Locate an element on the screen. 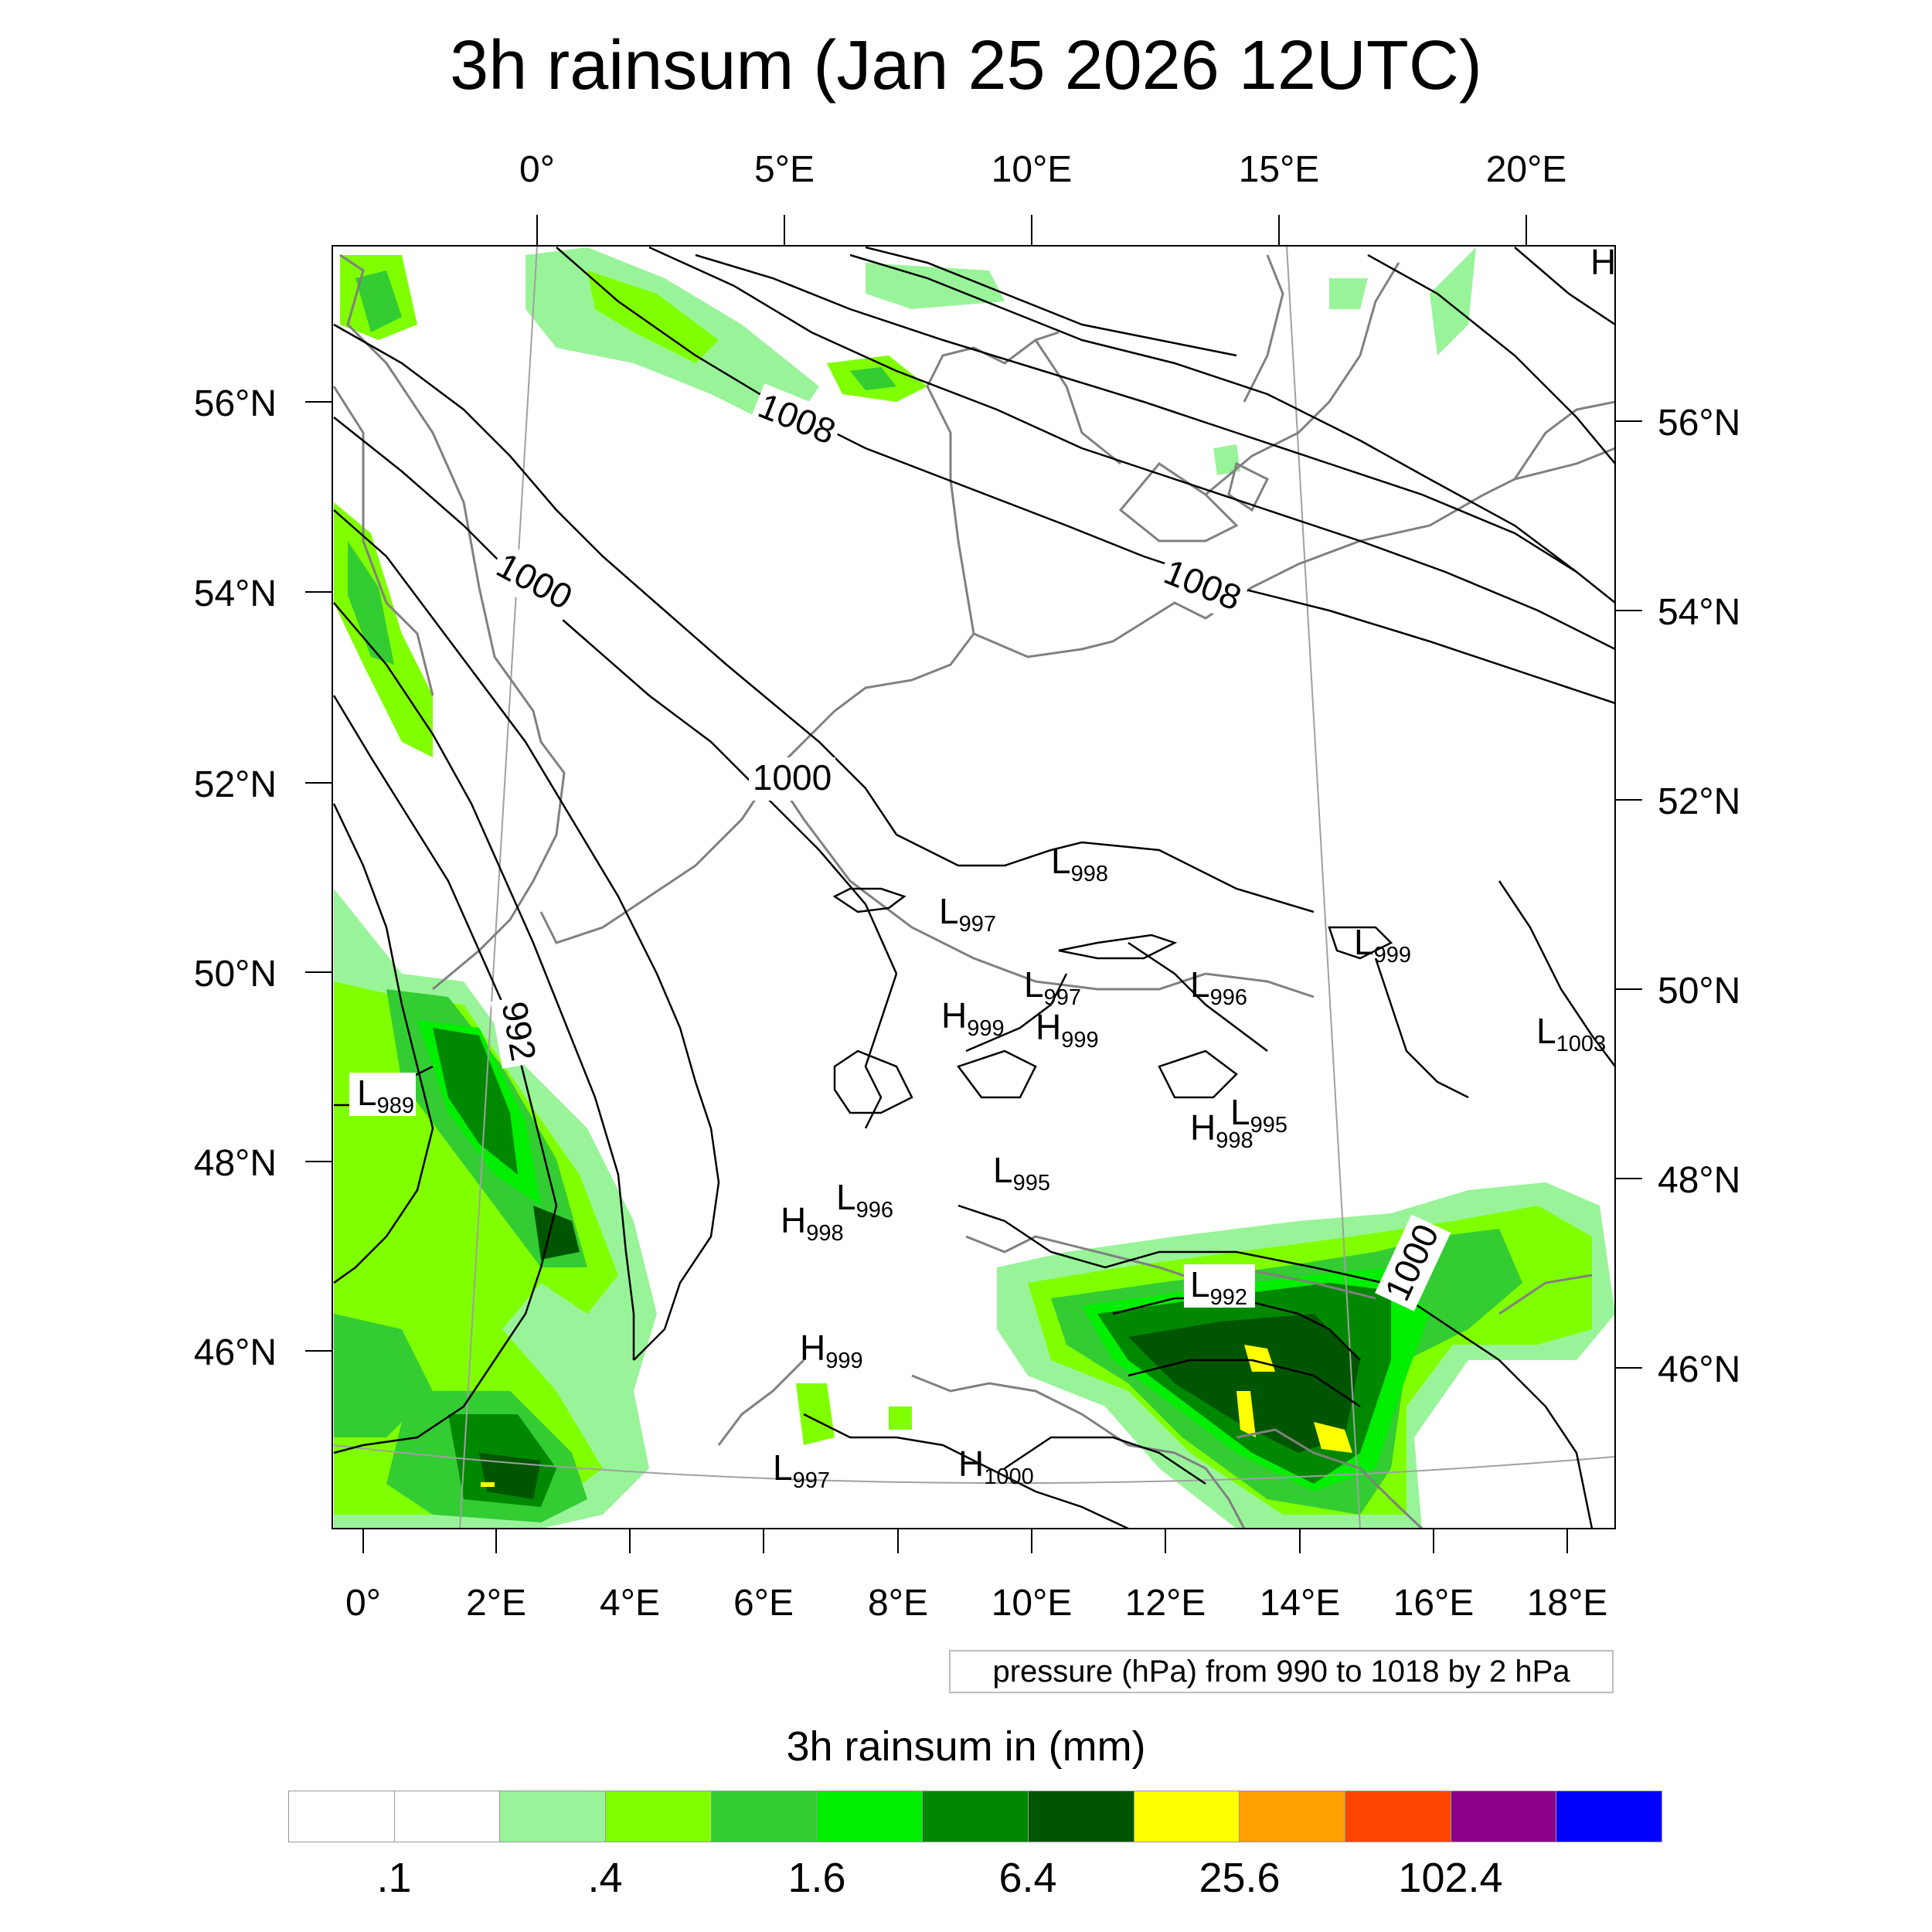  lon-tick-label: 8°E is located at coordinates (898, 1603).